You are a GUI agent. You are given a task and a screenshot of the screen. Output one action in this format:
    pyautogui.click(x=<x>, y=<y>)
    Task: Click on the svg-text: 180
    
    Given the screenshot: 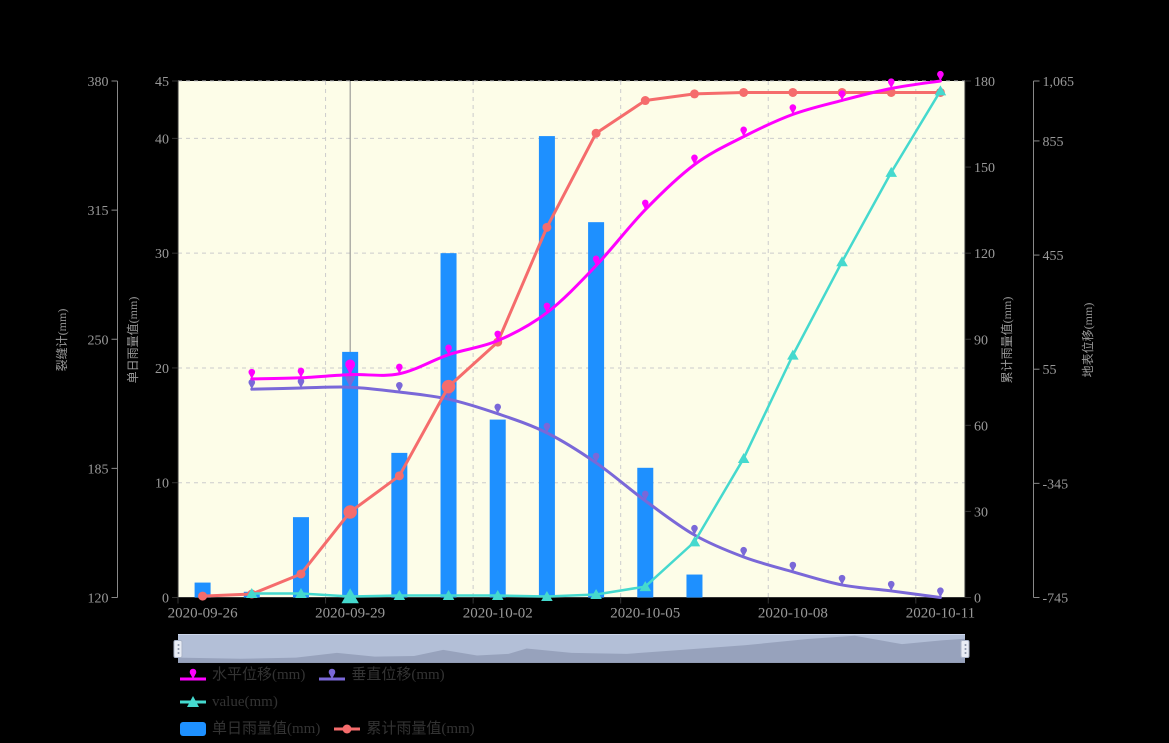 What is the action you would take?
    pyautogui.click(x=984, y=82)
    